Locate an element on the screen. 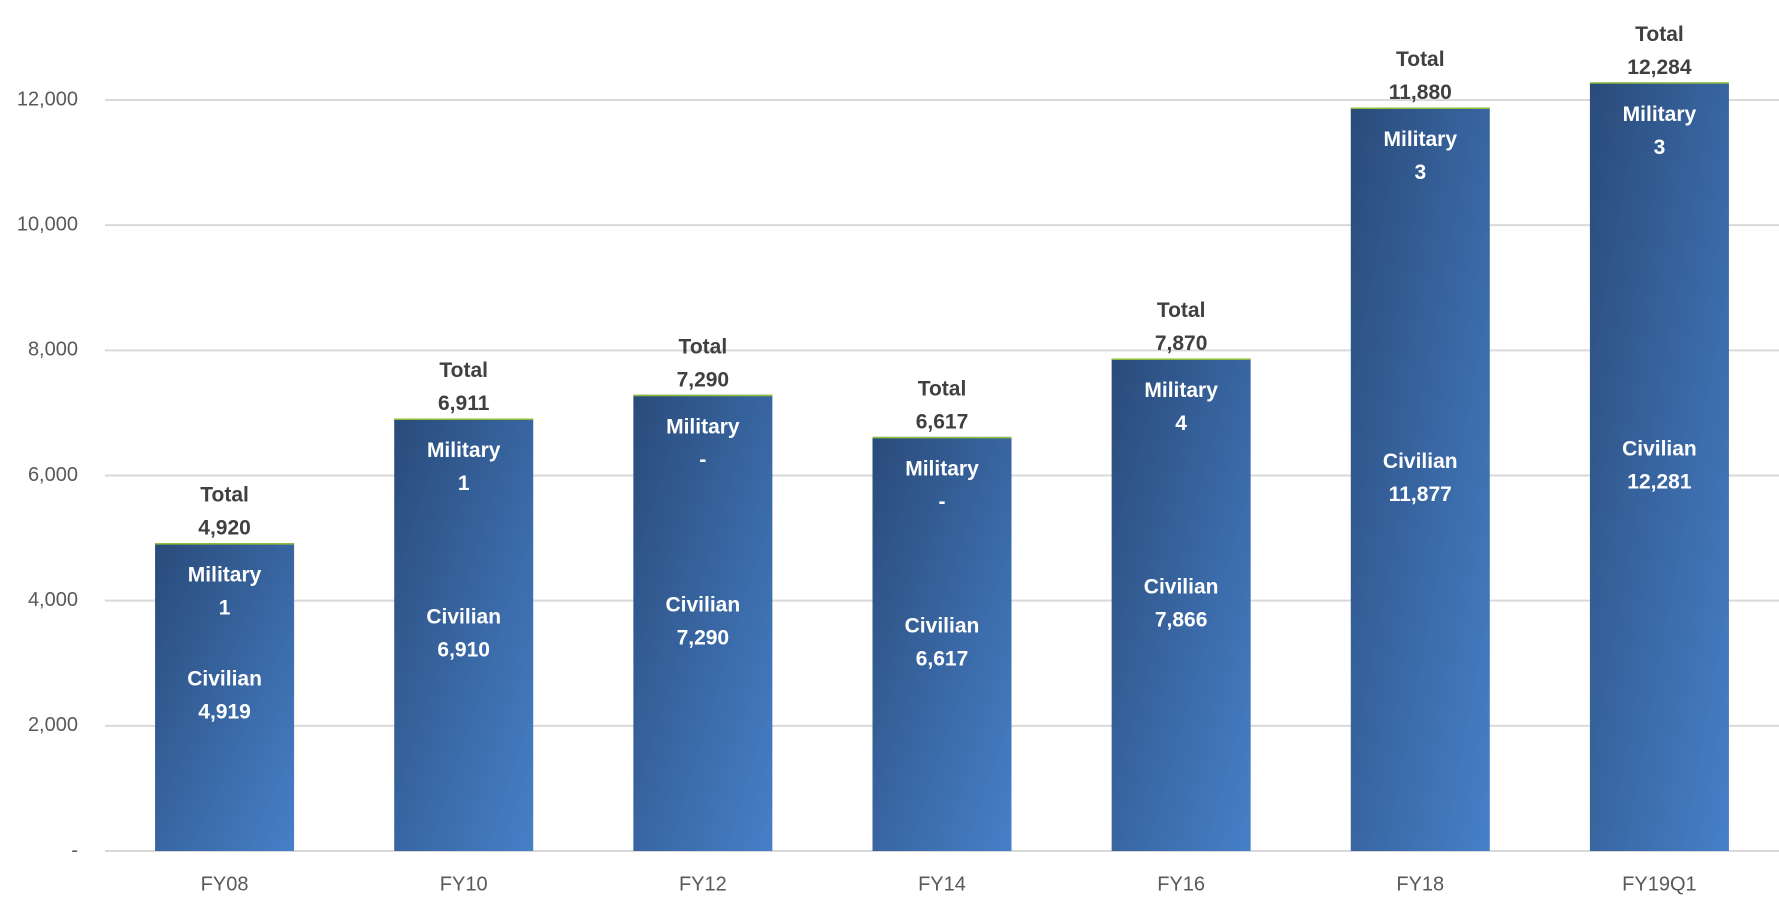 The width and height of the screenshot is (1779, 899). total-label: 4,920 is located at coordinates (224, 528).